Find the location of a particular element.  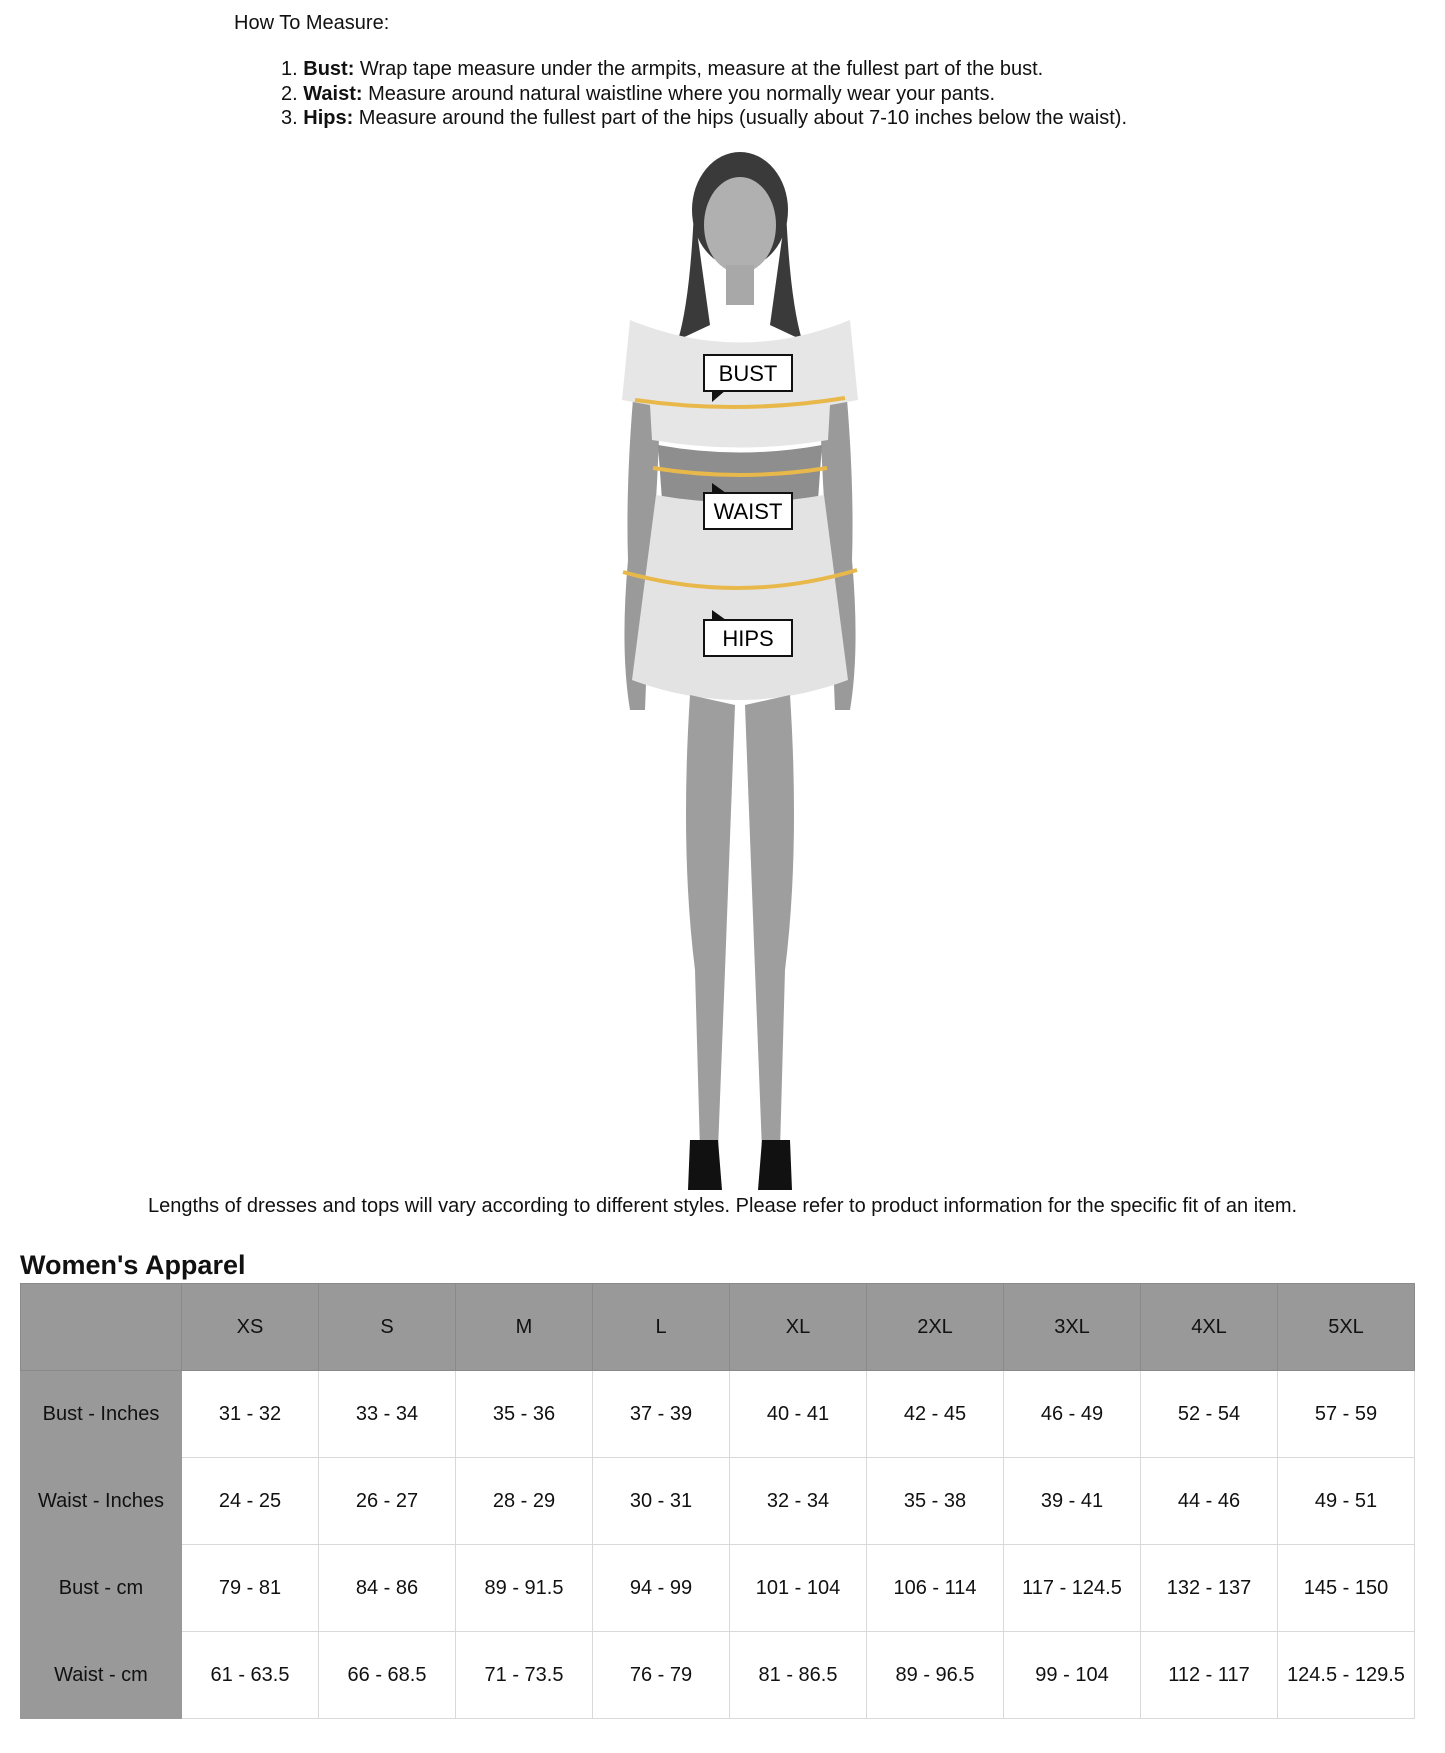

table-cell: 76 - 79 is located at coordinates (661, 1675).